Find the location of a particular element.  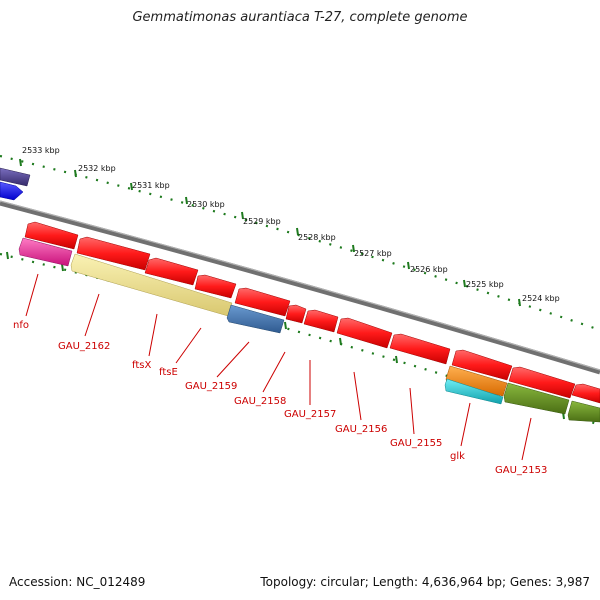

gene-label: ftsE is located at coordinates (168, 372).